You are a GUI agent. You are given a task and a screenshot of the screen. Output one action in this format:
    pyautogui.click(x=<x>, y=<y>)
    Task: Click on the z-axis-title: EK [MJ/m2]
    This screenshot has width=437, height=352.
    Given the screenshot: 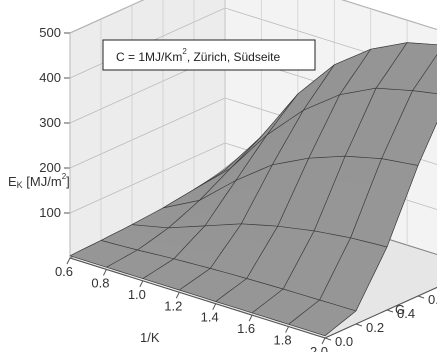 What is the action you would take?
    pyautogui.click(x=39, y=181)
    